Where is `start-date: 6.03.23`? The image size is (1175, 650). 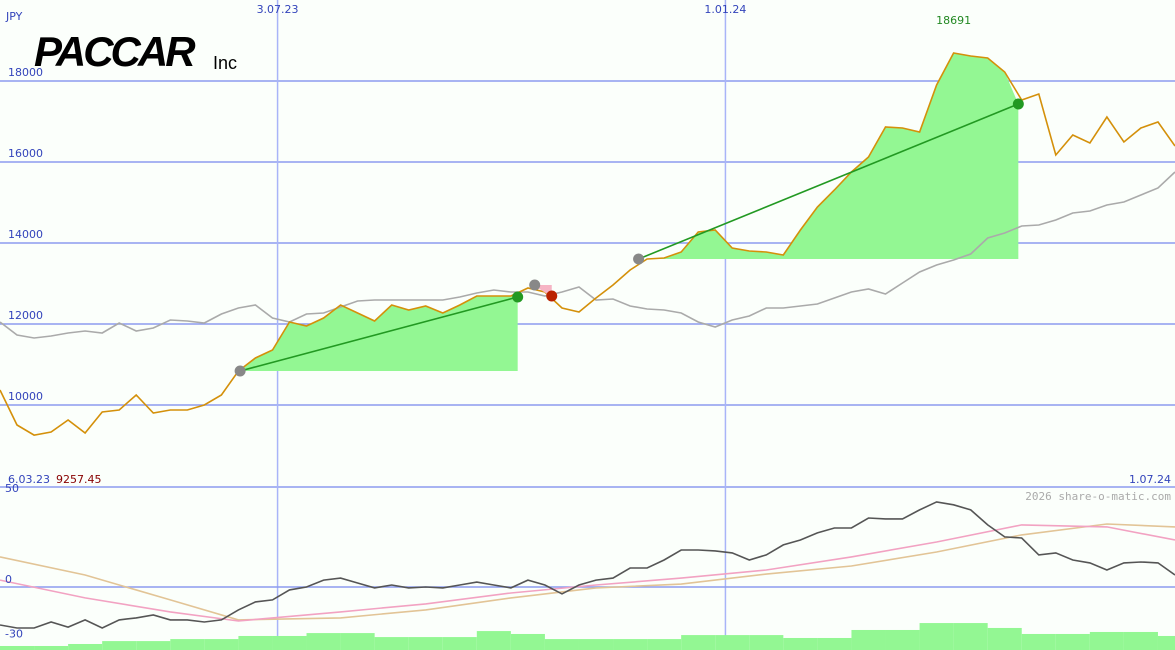
start-date: 6.03.23 is located at coordinates (29, 479).